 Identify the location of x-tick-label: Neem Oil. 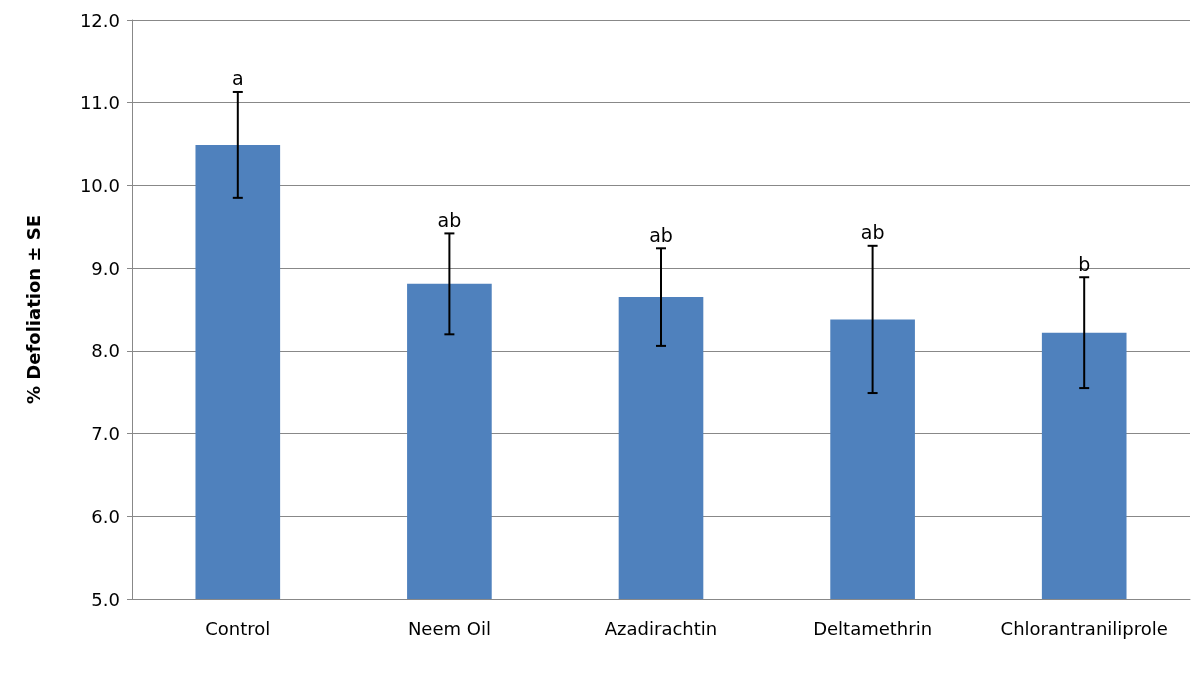
(449, 628).